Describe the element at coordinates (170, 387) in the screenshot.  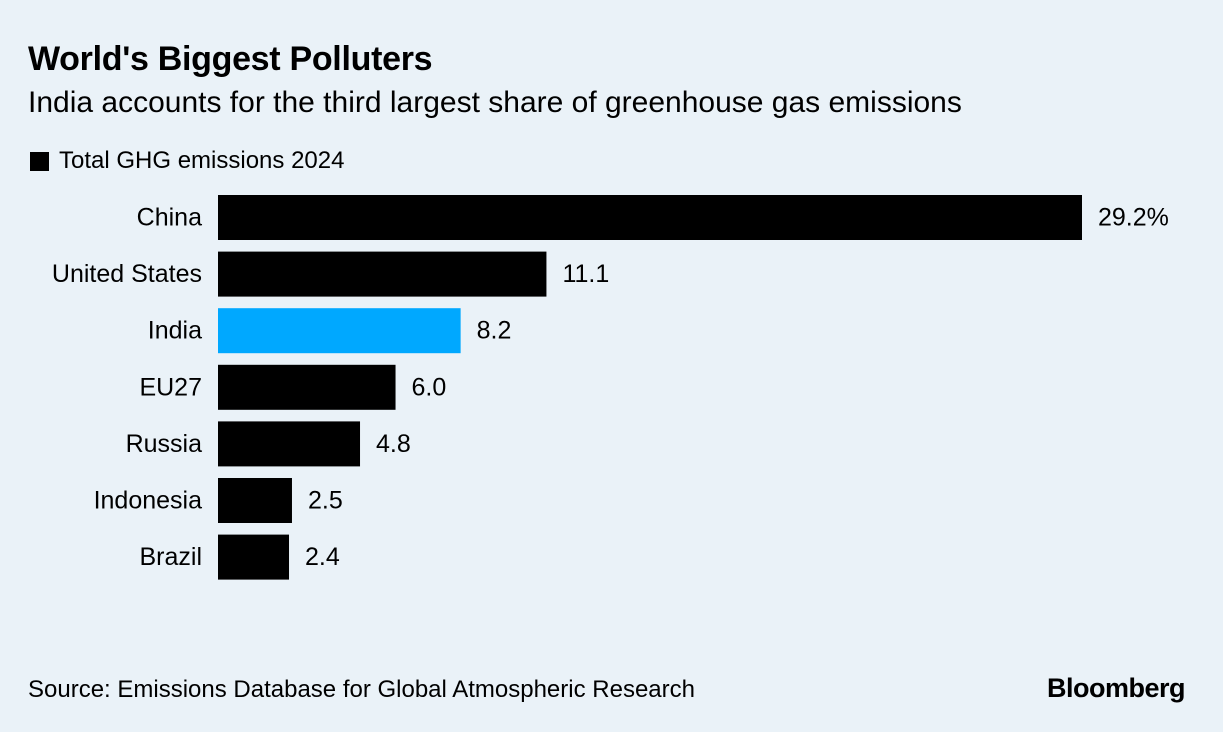
I see `category-label: EU27` at that location.